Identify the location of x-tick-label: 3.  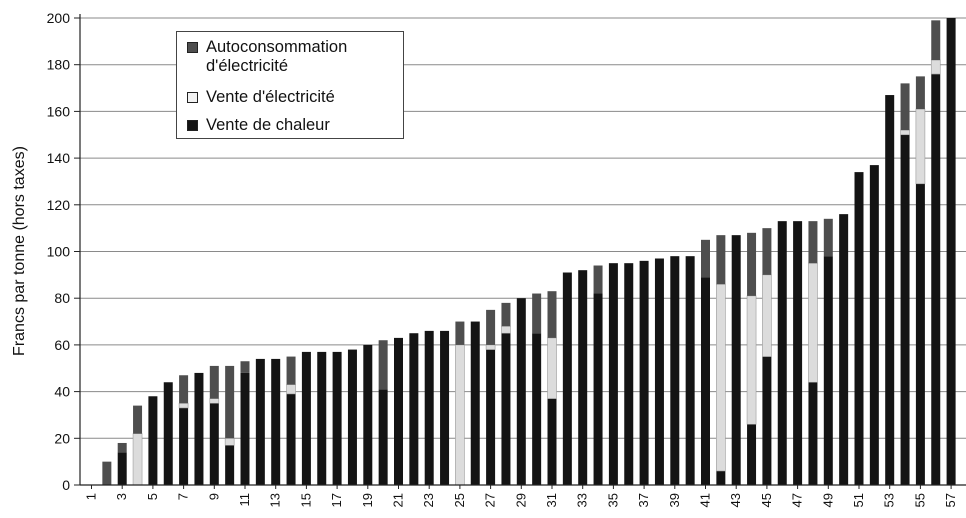
(121, 496).